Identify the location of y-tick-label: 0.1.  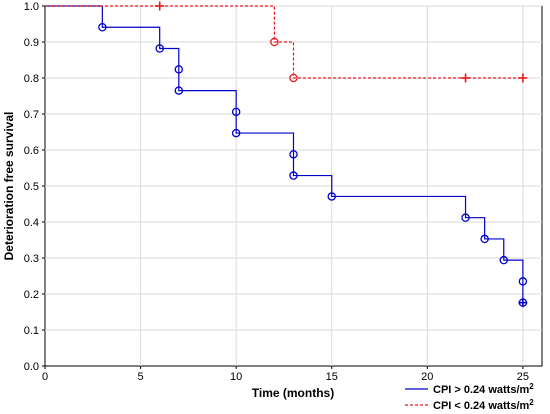
(31, 331).